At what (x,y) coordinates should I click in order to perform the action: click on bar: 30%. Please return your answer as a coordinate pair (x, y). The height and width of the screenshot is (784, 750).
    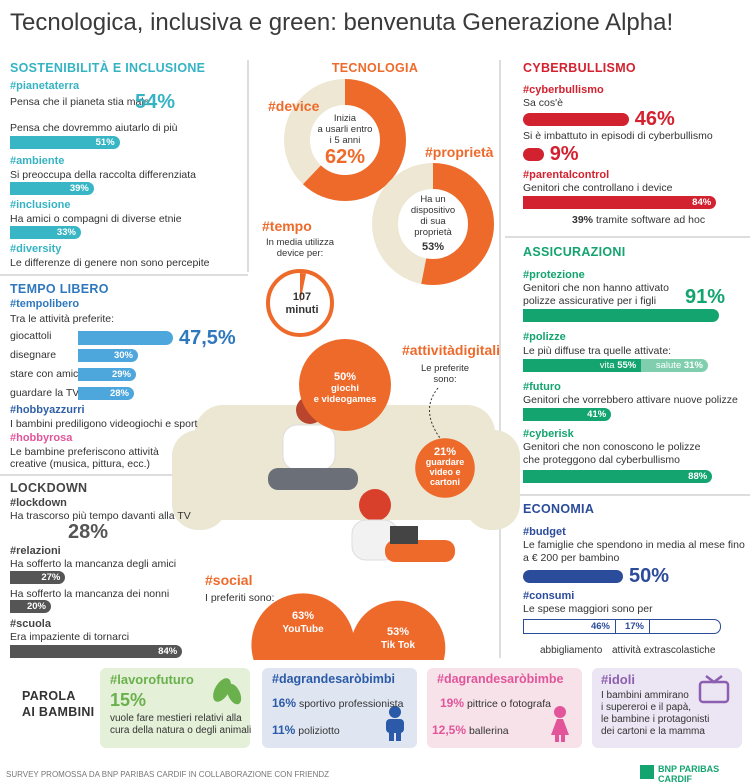
    Looking at the image, I should click on (108, 355).